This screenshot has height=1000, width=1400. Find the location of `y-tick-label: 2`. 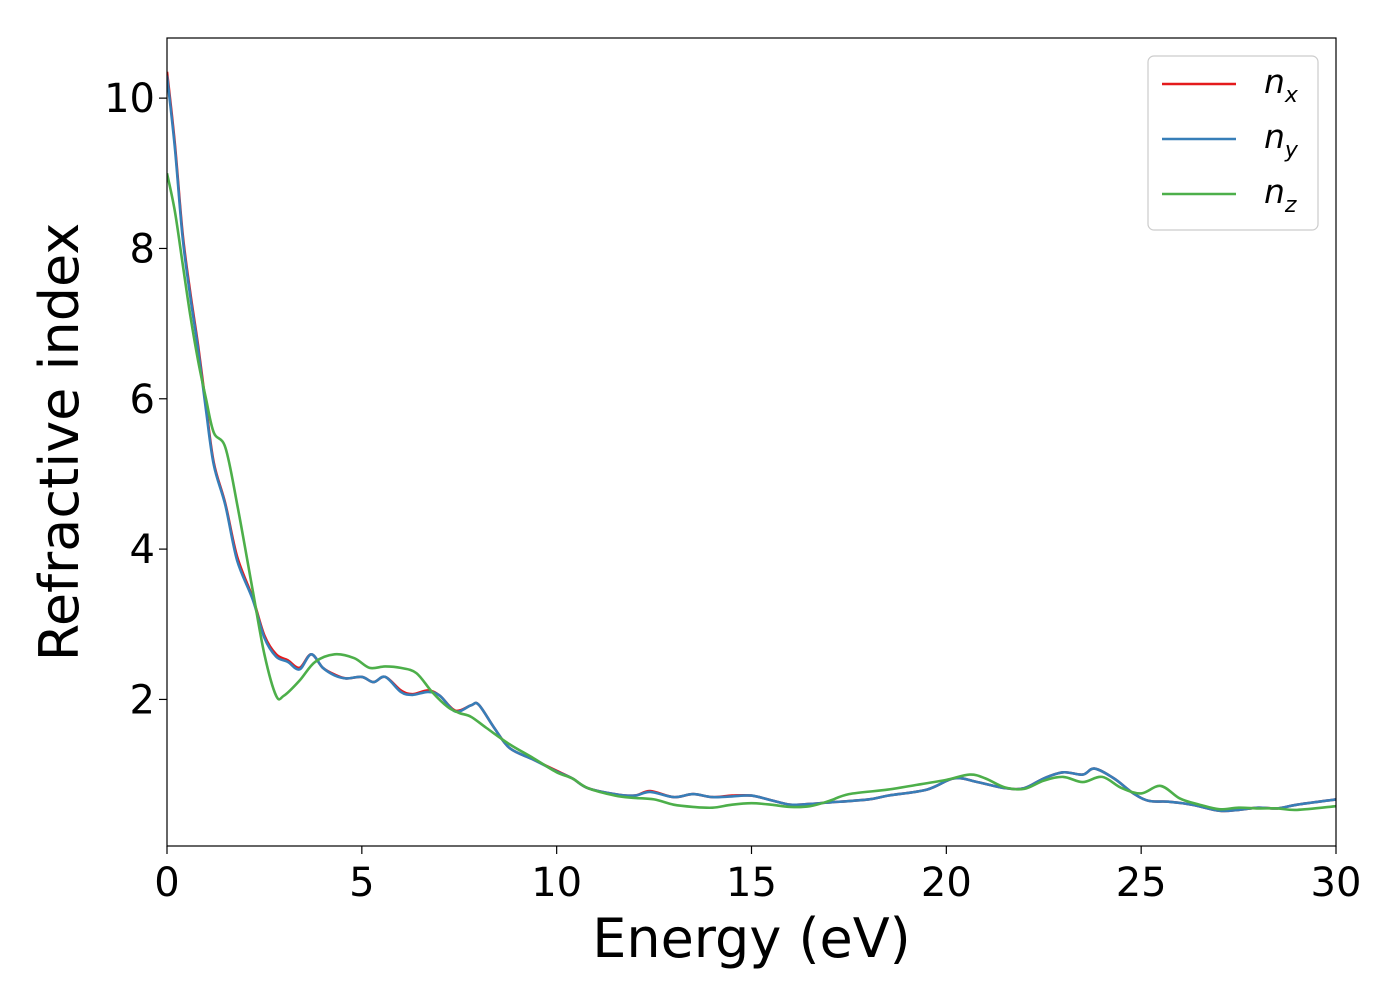

y-tick-label: 2 is located at coordinates (142, 700).